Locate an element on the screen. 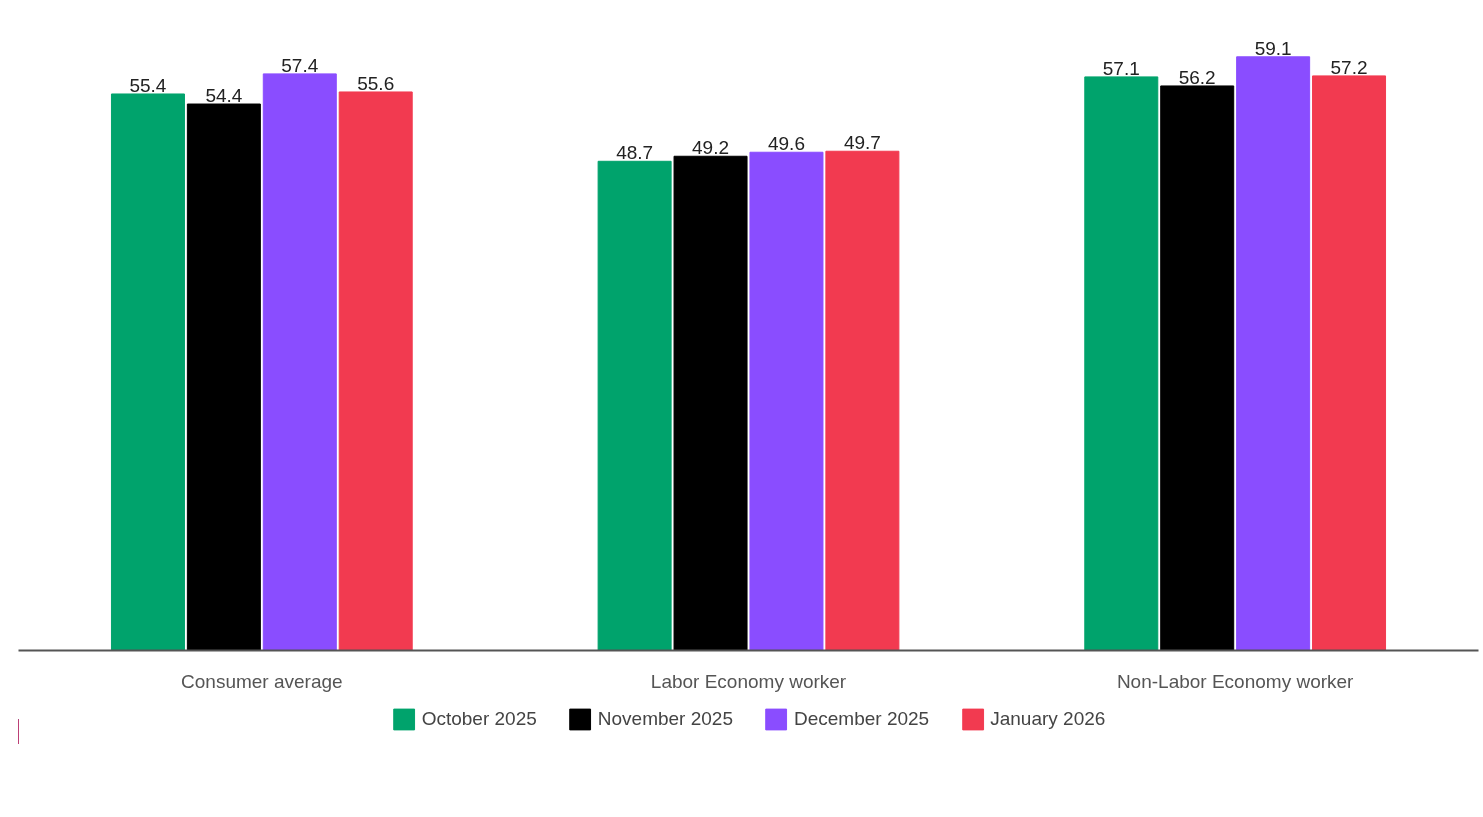 This screenshot has height=817, width=1483. data-label: 59.1 is located at coordinates (1273, 48).